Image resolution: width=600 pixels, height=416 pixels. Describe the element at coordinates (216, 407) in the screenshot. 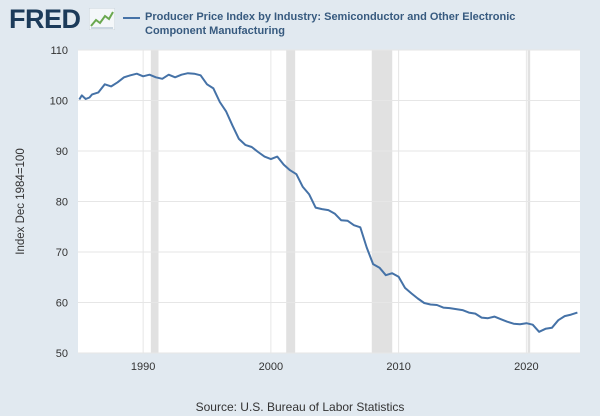

I see `source-prefix: Source:` at that location.